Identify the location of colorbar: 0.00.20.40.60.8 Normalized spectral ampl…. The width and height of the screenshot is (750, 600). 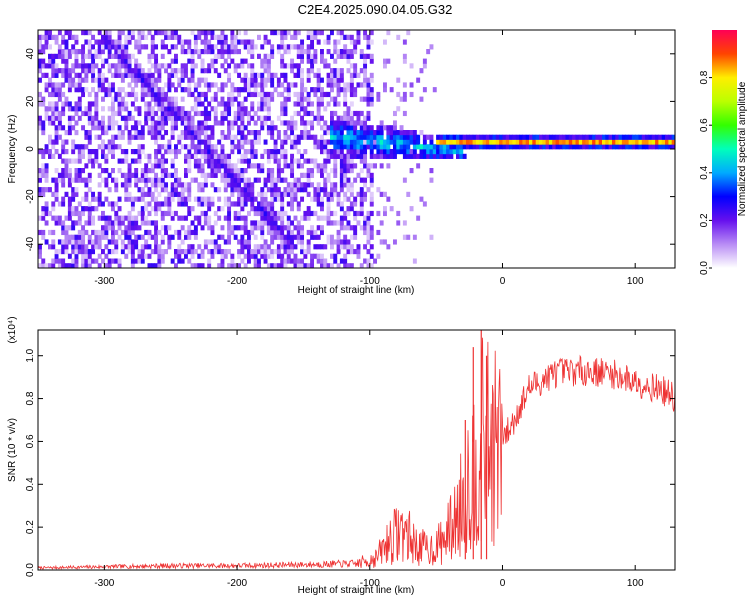
(723, 152).